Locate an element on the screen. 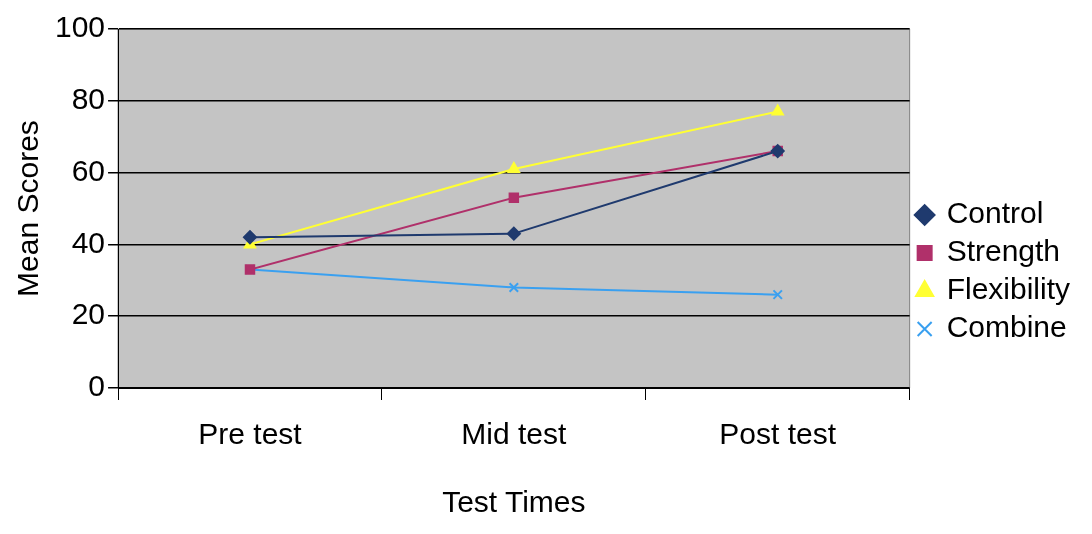 Image resolution: width=1092 pixels, height=534 pixels. x-tick-label: Pre test is located at coordinates (250, 434).